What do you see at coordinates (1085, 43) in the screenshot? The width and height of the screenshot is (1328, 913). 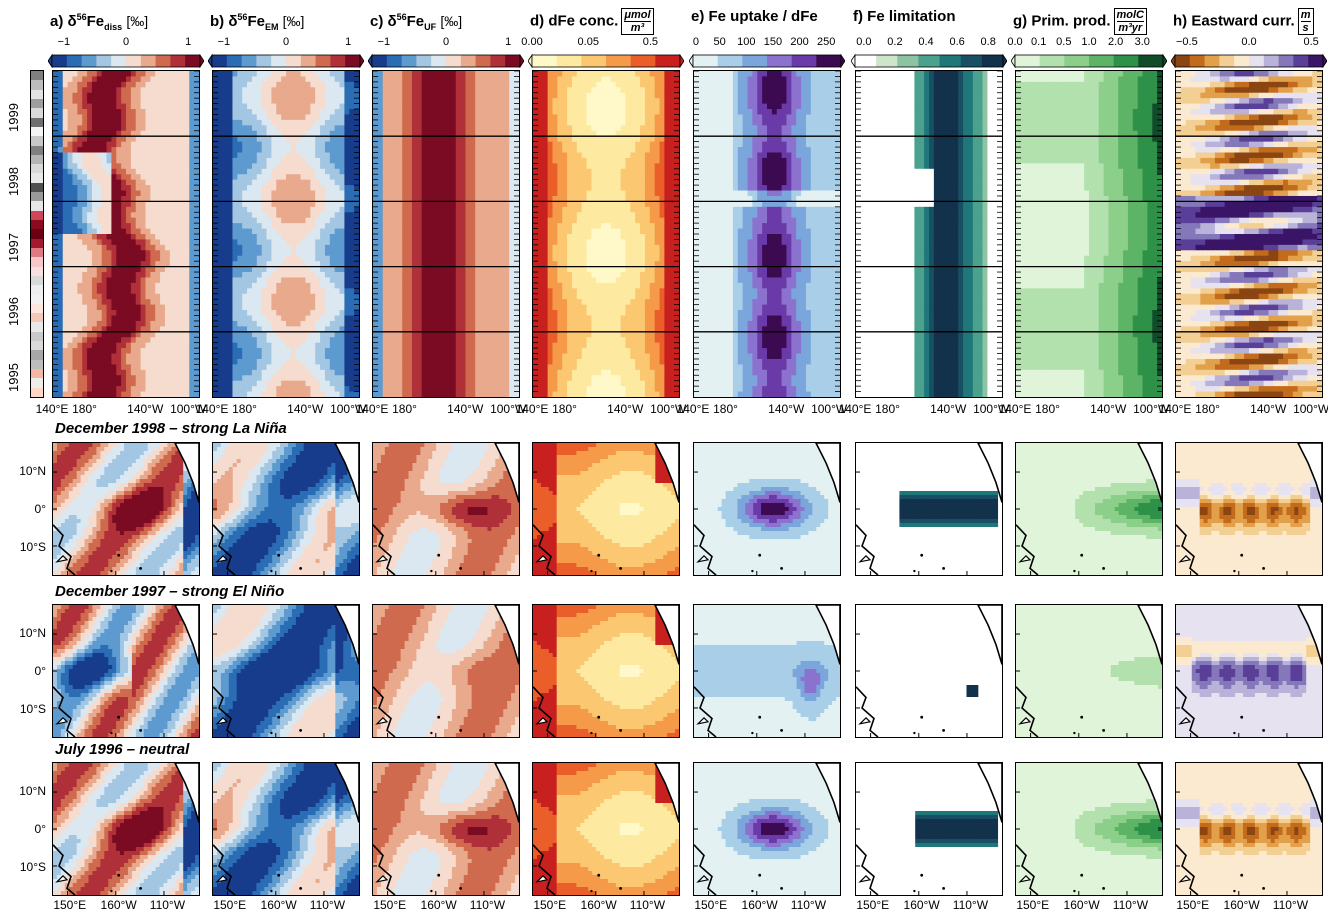 I see `colorbar-ticks-g: 0.0 0.1 0.5 1.0 2.0 3.0` at bounding box center [1085, 43].